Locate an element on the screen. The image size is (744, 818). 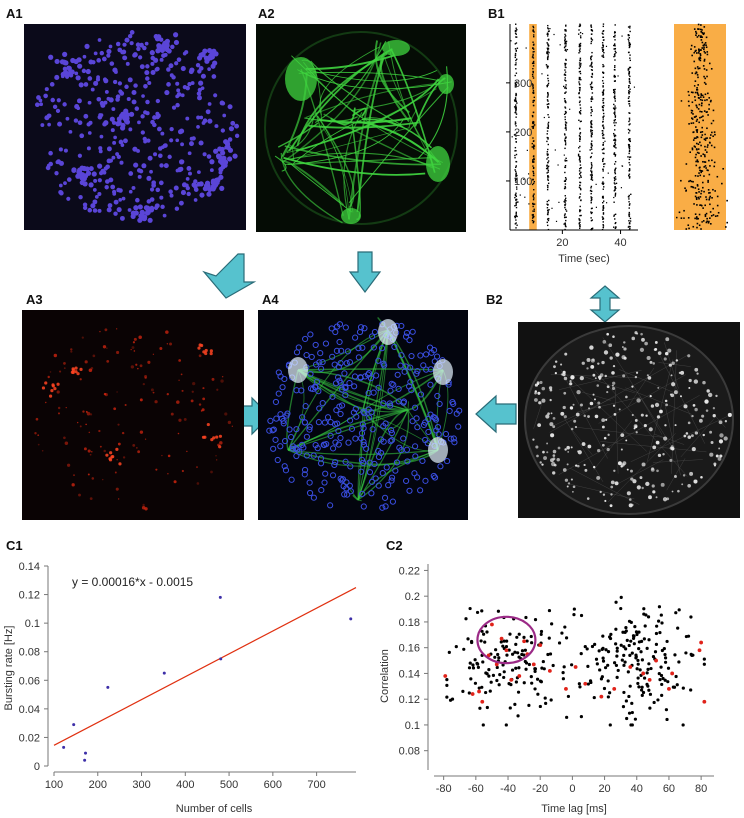
c2-highlighted-point is located at coordinates (445, 676).